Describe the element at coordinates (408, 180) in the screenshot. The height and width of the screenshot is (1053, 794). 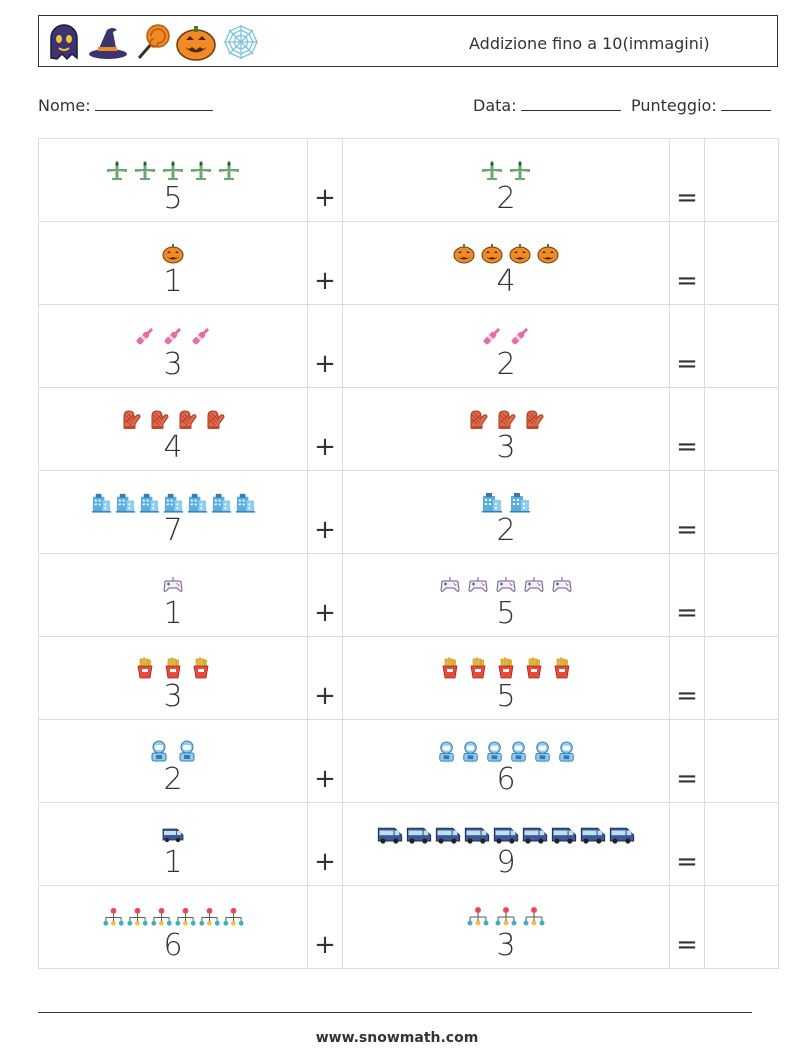
I see `problem-row: 5 + 2 =` at that location.